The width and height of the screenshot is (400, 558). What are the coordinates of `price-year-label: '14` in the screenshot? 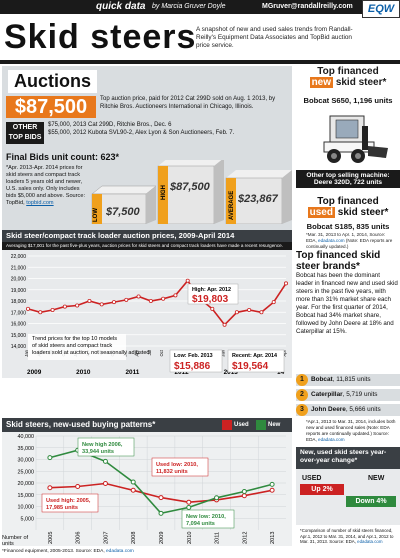 It's located at (280, 372).